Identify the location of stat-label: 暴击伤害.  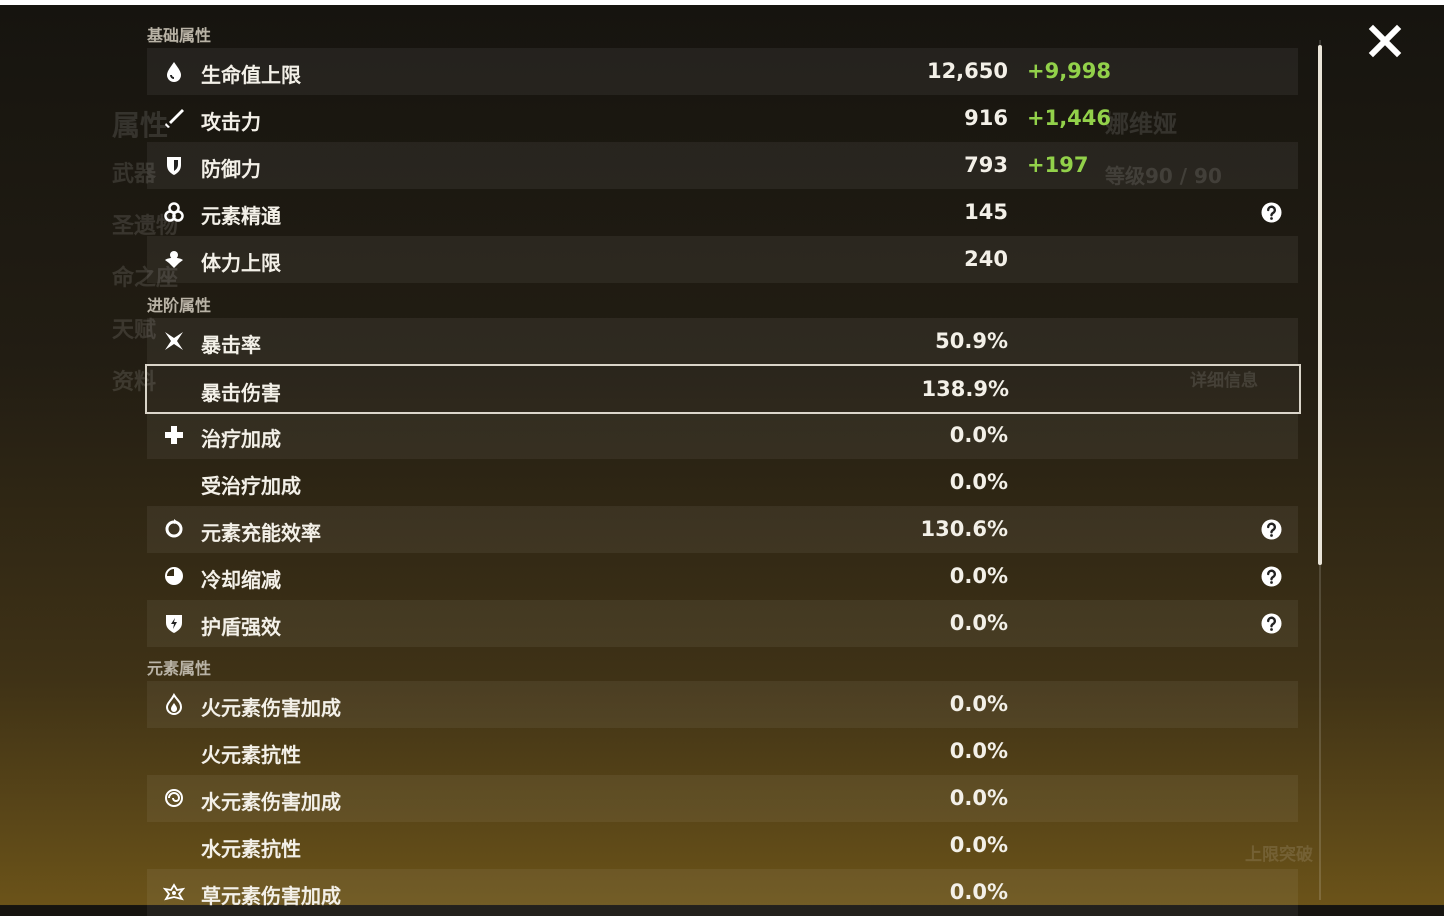
(241, 393).